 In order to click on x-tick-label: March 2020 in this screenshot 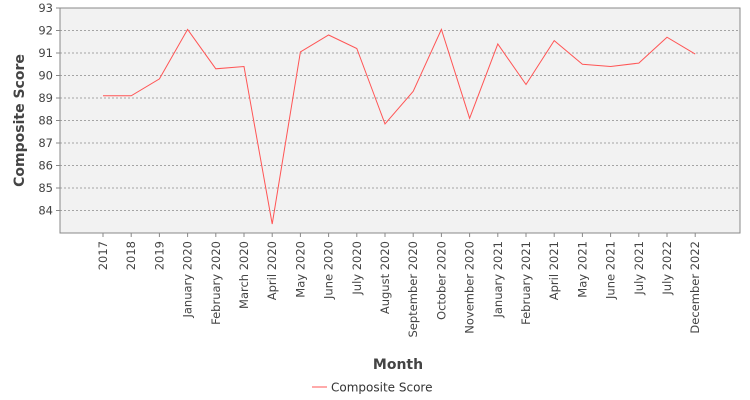, I will do `click(244, 275)`.